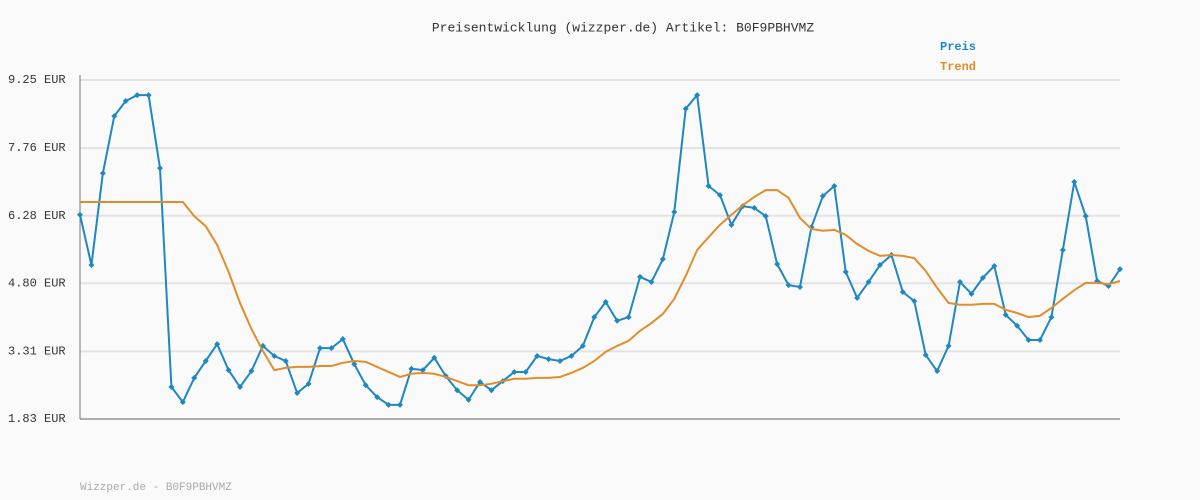 This screenshot has width=1200, height=500. I want to click on legend-entry: Preis, so click(958, 47).